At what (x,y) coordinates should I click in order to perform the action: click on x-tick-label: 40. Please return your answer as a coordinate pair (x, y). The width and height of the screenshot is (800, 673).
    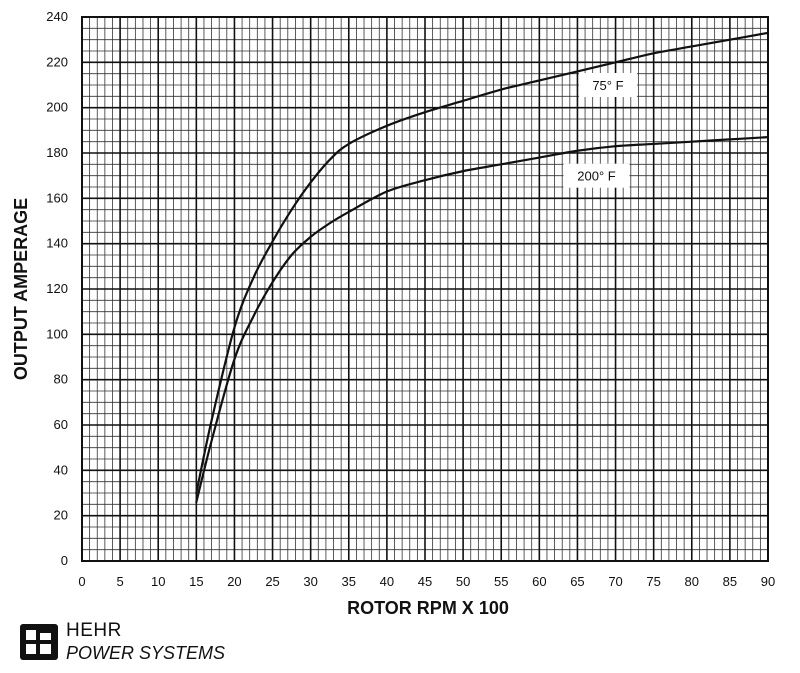
    Looking at the image, I should click on (387, 581).